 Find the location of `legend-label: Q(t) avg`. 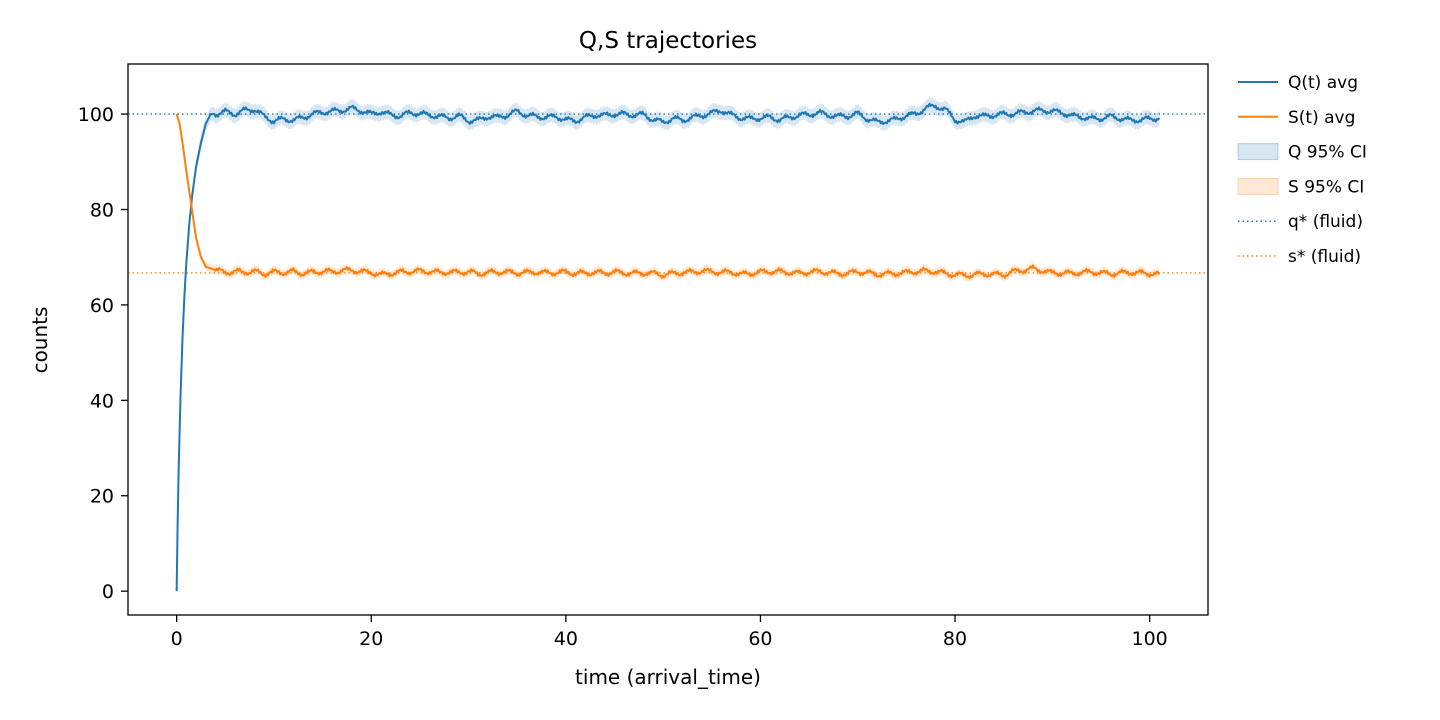

legend-label: Q(t) avg is located at coordinates (1323, 83).